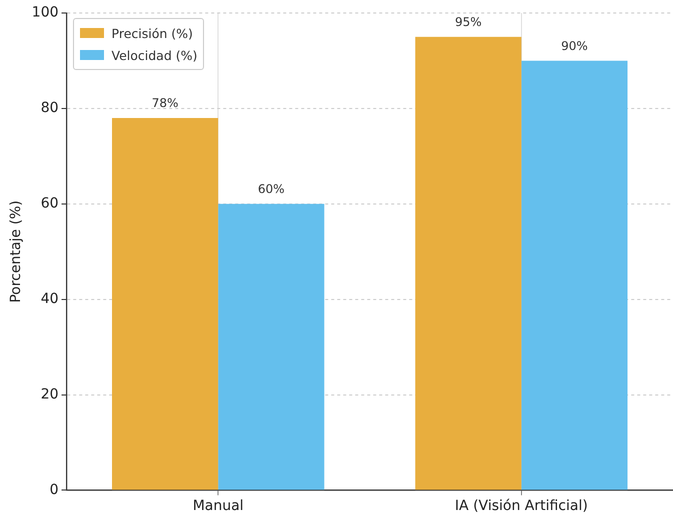 The image size is (673, 520). I want to click on x-tick-label: IA (Visión Artificial), so click(521, 506).